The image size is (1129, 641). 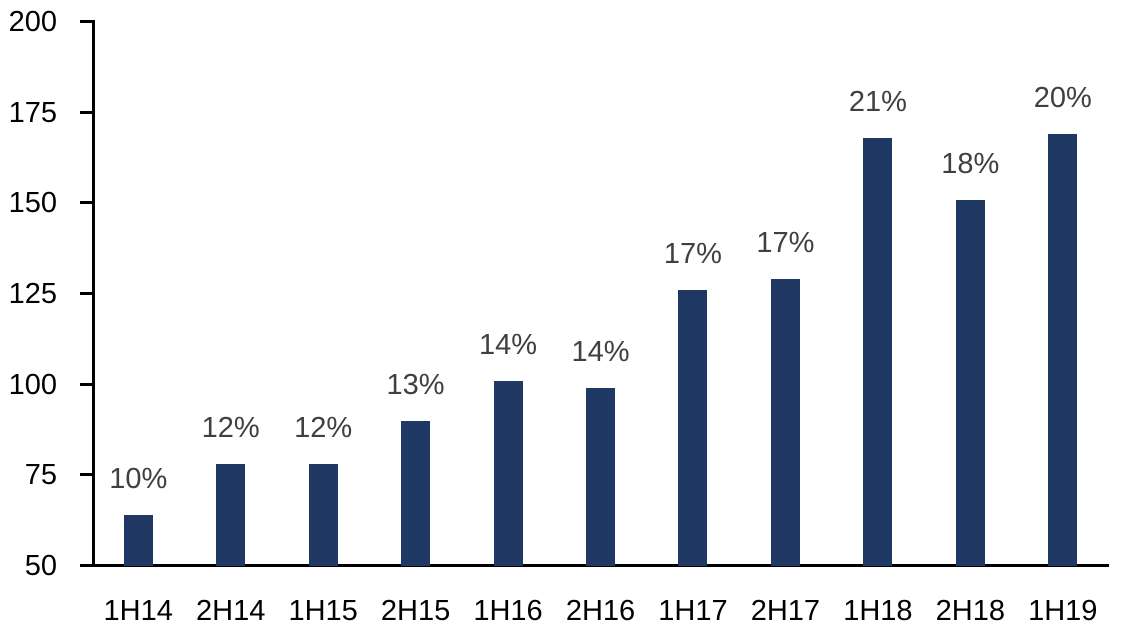 What do you see at coordinates (138, 611) in the screenshot?
I see `x-tick-label: 1H14` at bounding box center [138, 611].